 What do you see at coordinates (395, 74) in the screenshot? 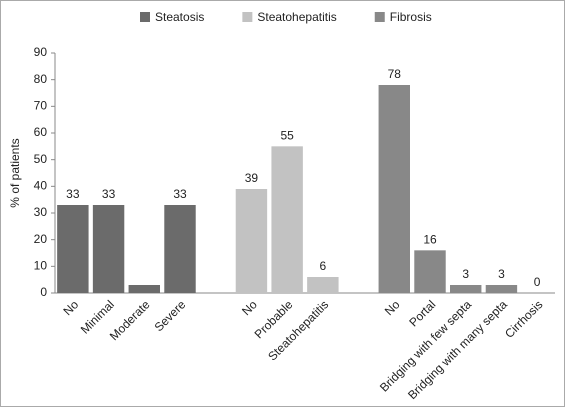
I see `data-label: 78` at bounding box center [395, 74].